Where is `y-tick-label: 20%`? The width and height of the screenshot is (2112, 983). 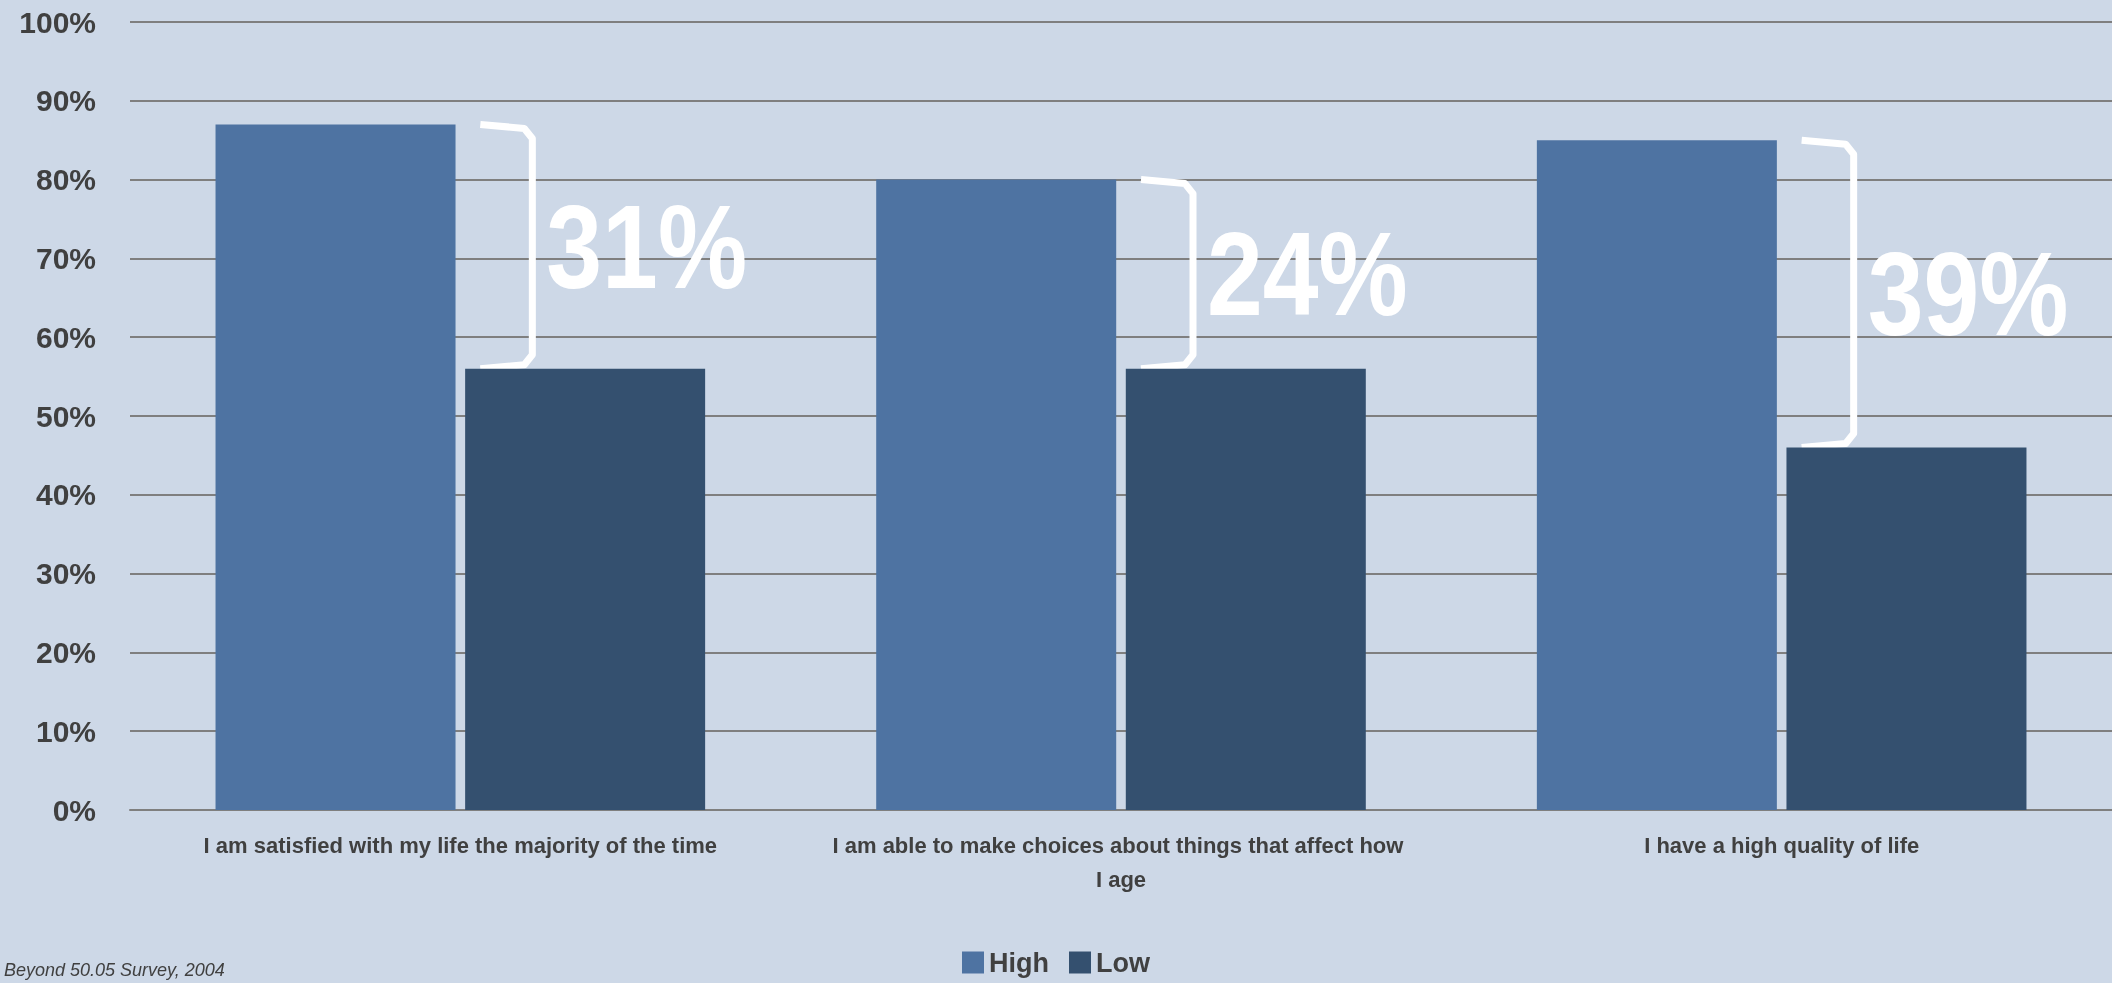 y-tick-label: 20% is located at coordinates (65, 652).